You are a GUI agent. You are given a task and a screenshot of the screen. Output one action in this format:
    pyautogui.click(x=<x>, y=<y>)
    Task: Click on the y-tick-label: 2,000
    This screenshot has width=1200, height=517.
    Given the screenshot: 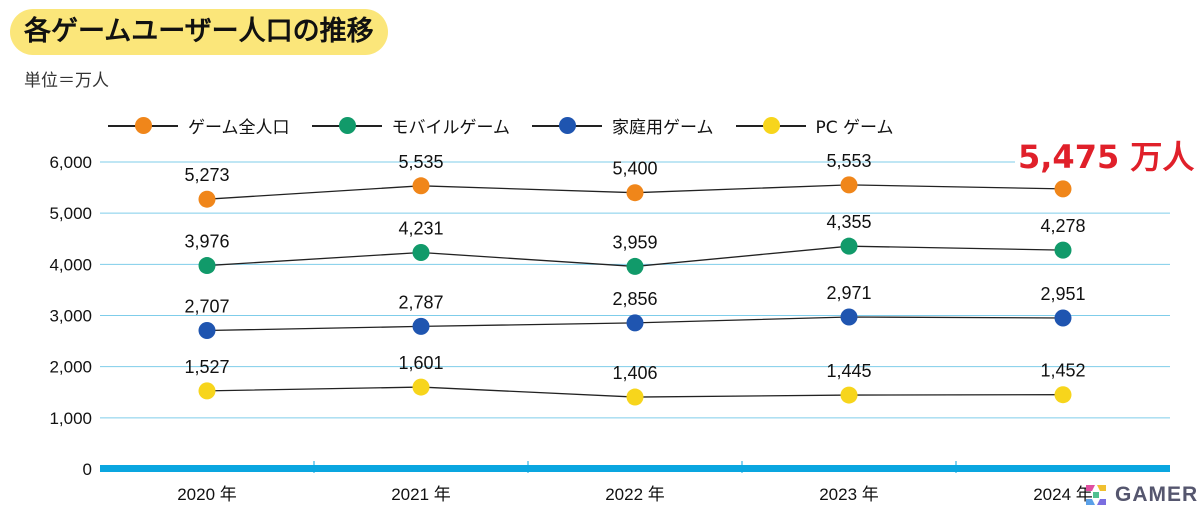 What is the action you would take?
    pyautogui.click(x=70, y=367)
    